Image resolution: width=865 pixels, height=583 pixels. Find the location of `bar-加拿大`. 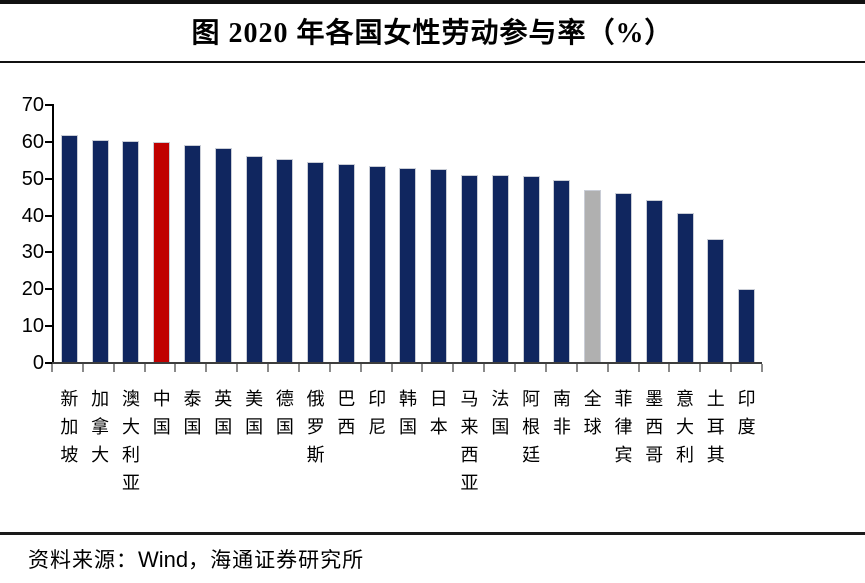

bar-加拿大 is located at coordinates (100, 250).